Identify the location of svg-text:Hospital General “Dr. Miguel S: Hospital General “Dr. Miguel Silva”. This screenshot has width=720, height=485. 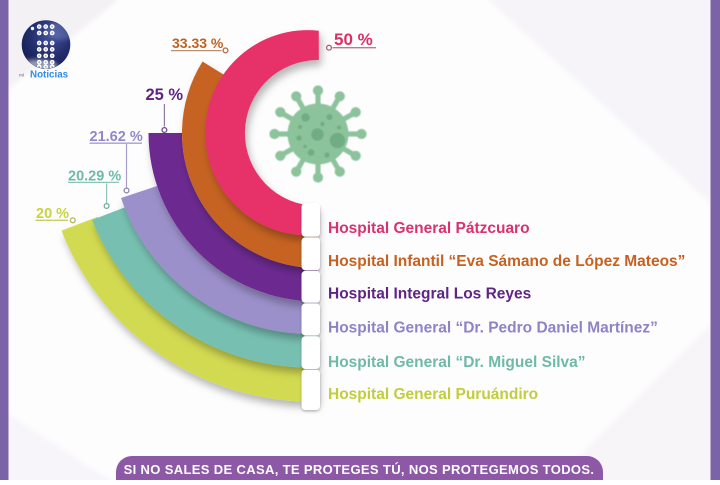
(457, 362).